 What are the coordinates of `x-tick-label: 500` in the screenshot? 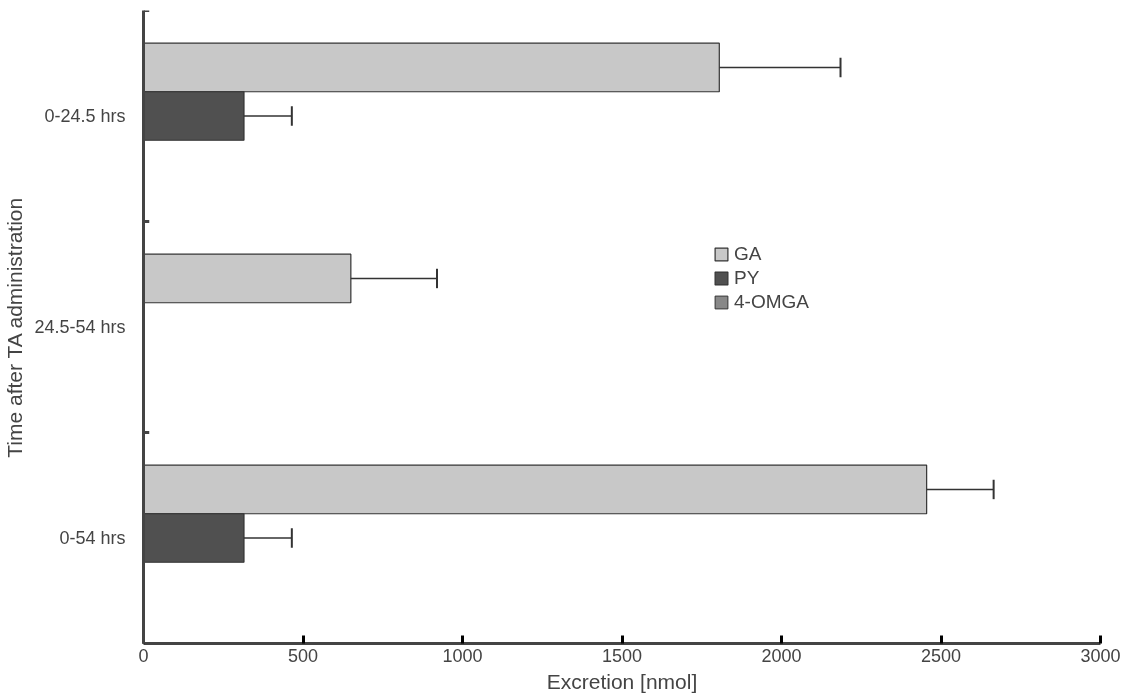 It's located at (303, 655).